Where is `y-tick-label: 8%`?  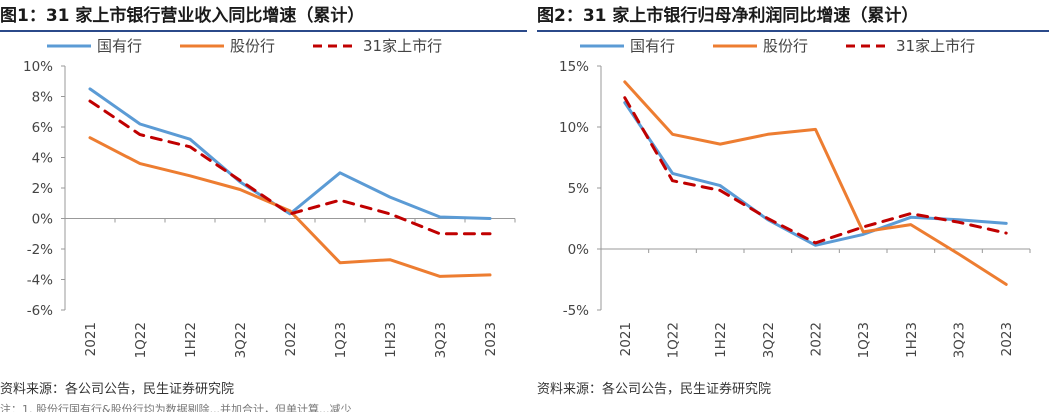
y-tick-label: 8% is located at coordinates (43, 98).